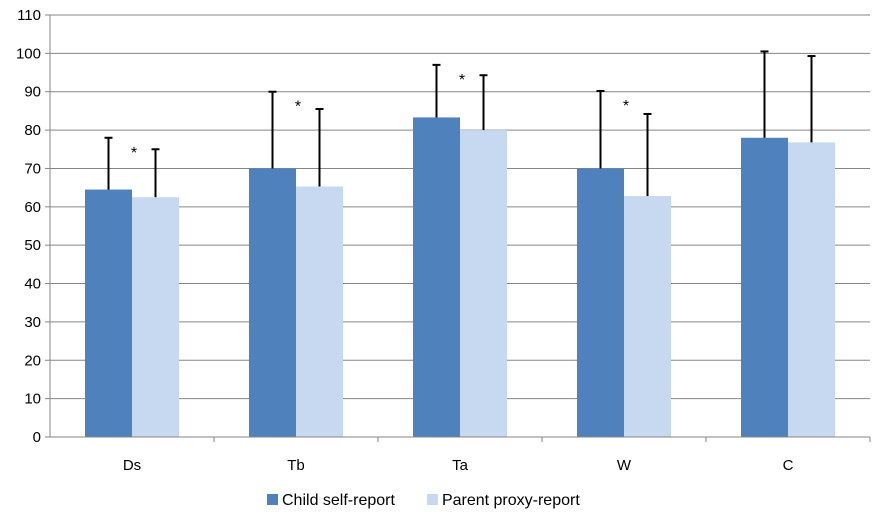  What do you see at coordinates (32, 360) in the screenshot?
I see `y-tick-label: 20` at bounding box center [32, 360].